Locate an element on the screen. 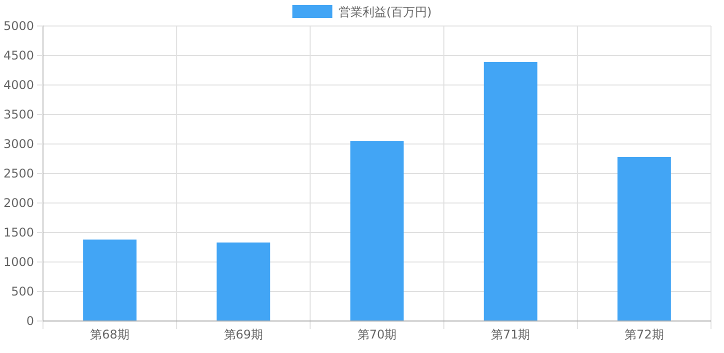 The height and width of the screenshot is (353, 724). y-tick-label: 1500 is located at coordinates (18, 232).